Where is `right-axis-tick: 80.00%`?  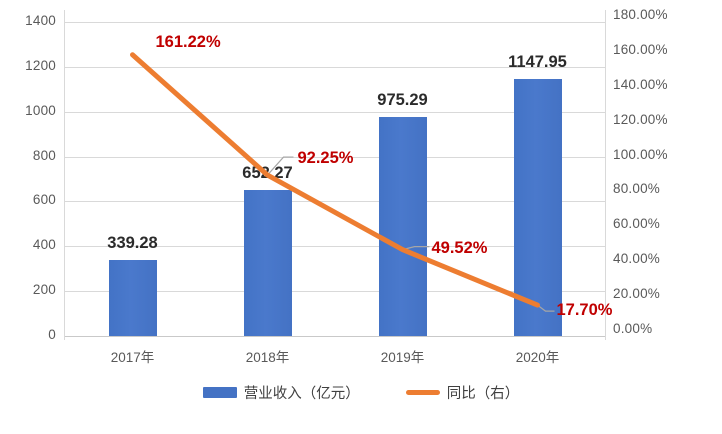
right-axis-tick: 80.00% is located at coordinates (636, 189).